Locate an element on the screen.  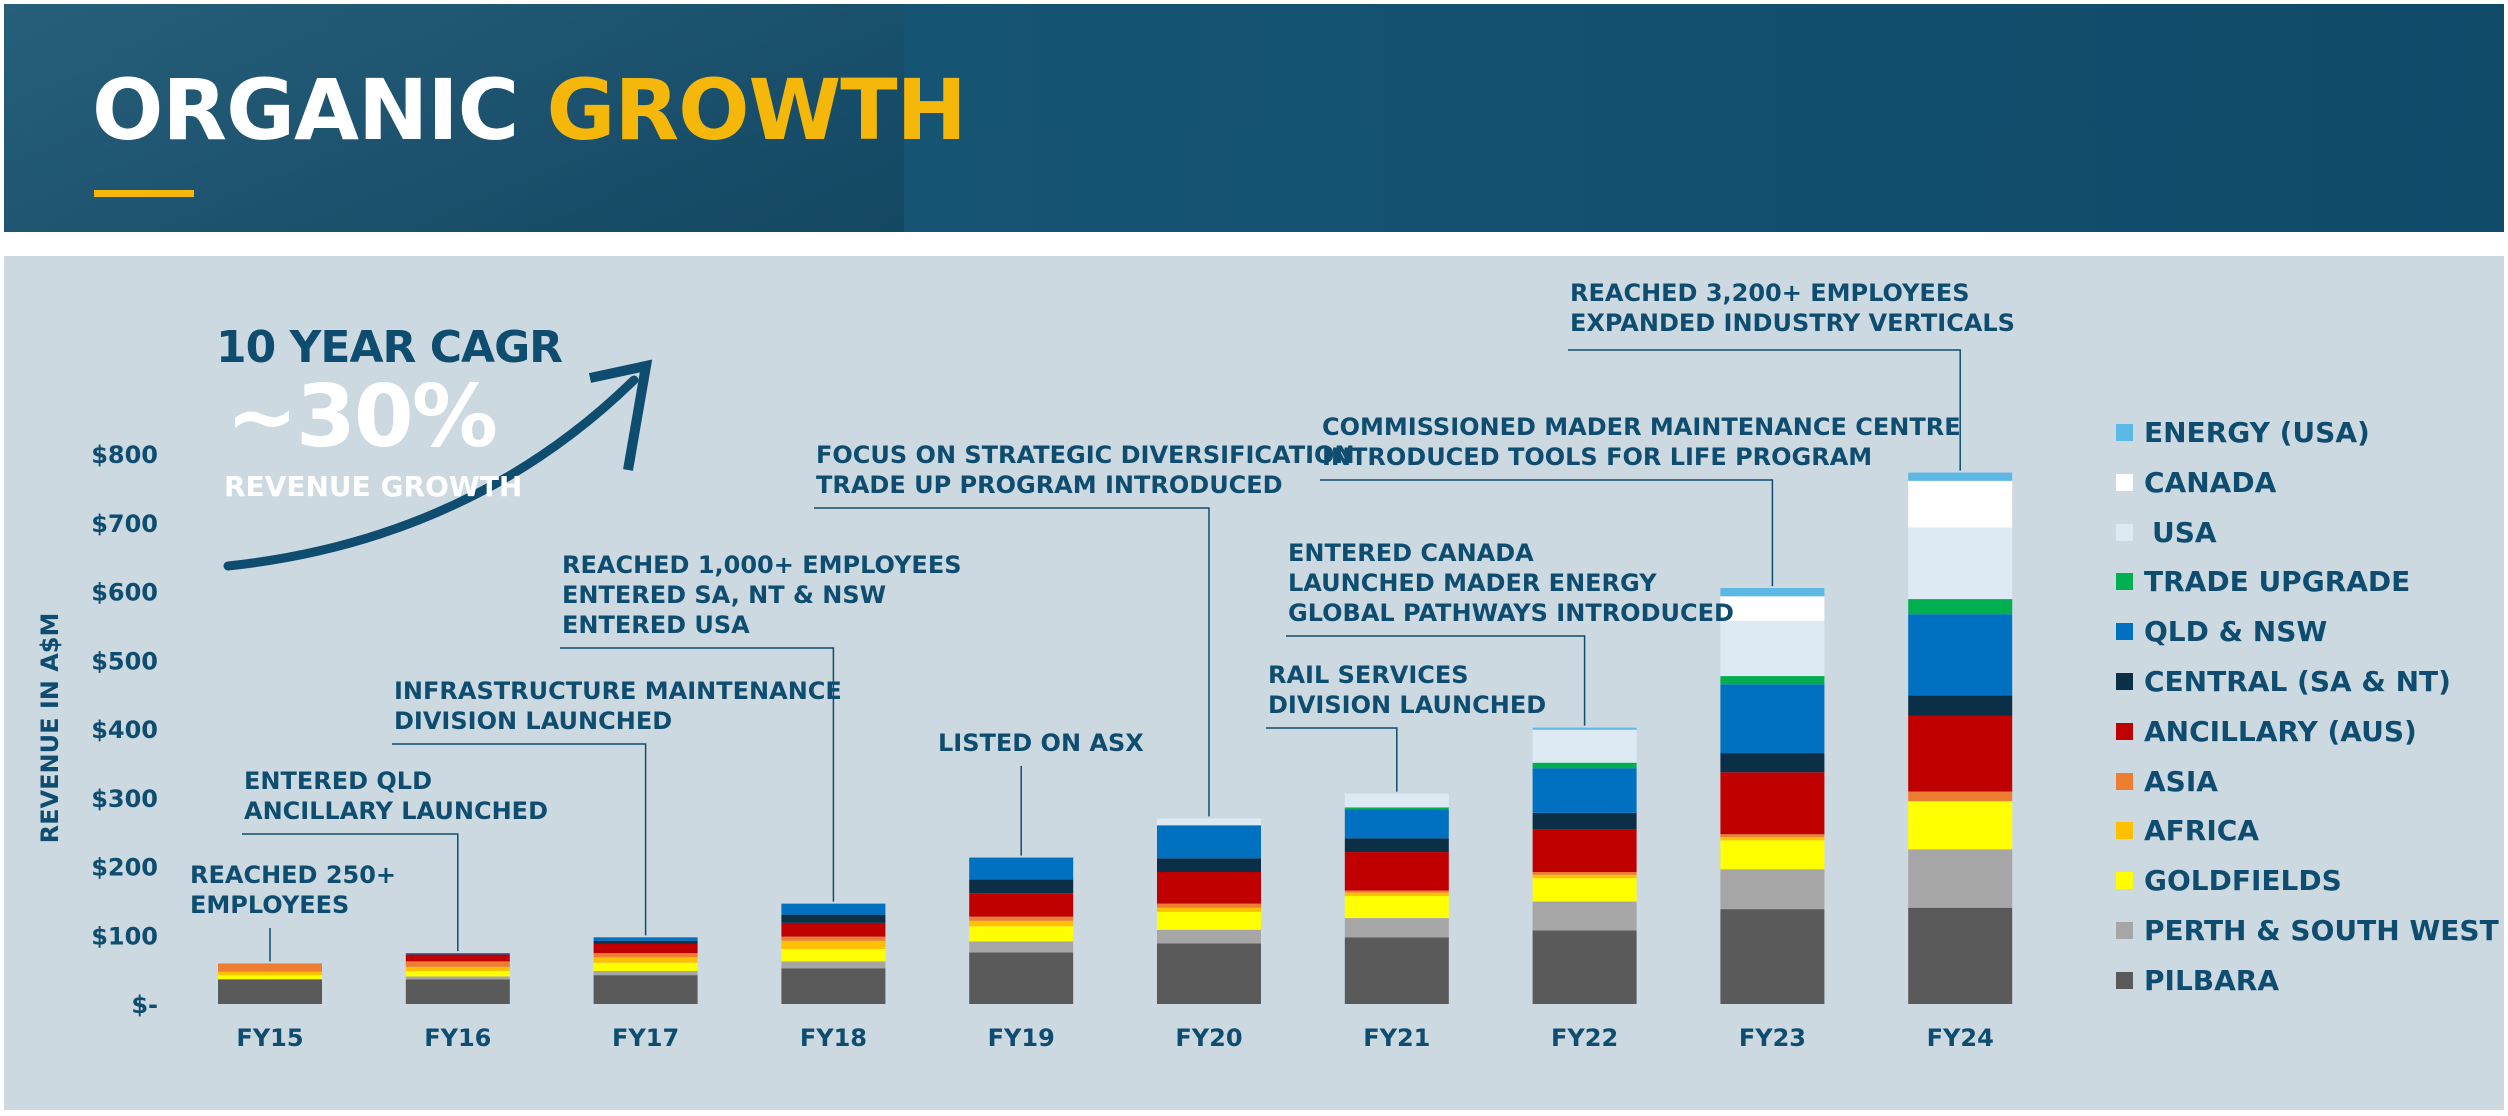
bar-segment-fy17-central-sa-nt- is located at coordinates (645, 942).